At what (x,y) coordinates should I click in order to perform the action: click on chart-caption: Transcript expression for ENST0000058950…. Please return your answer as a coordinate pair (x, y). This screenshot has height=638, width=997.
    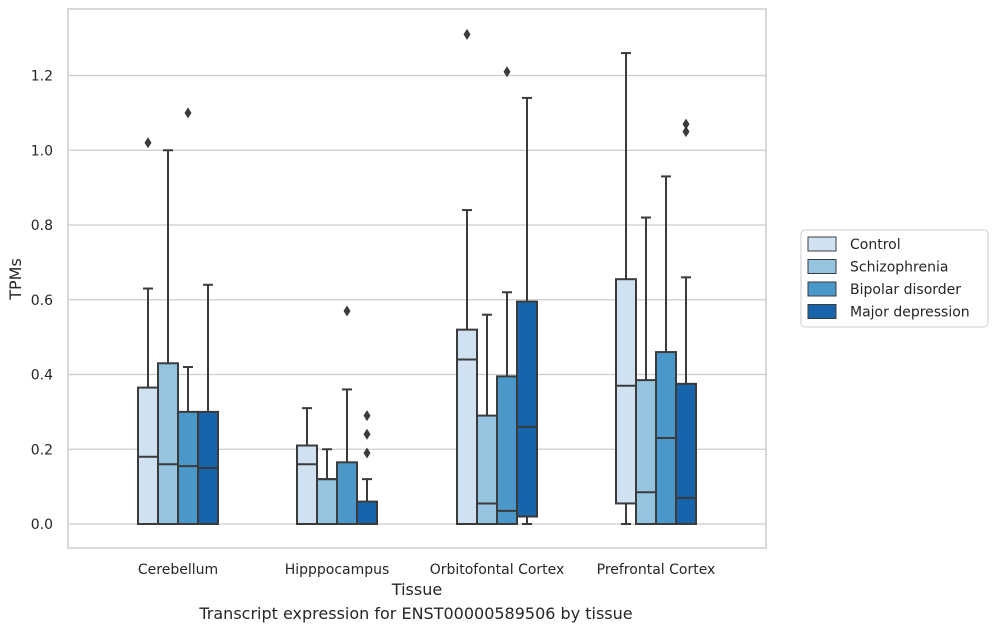
    Looking at the image, I should click on (416, 613).